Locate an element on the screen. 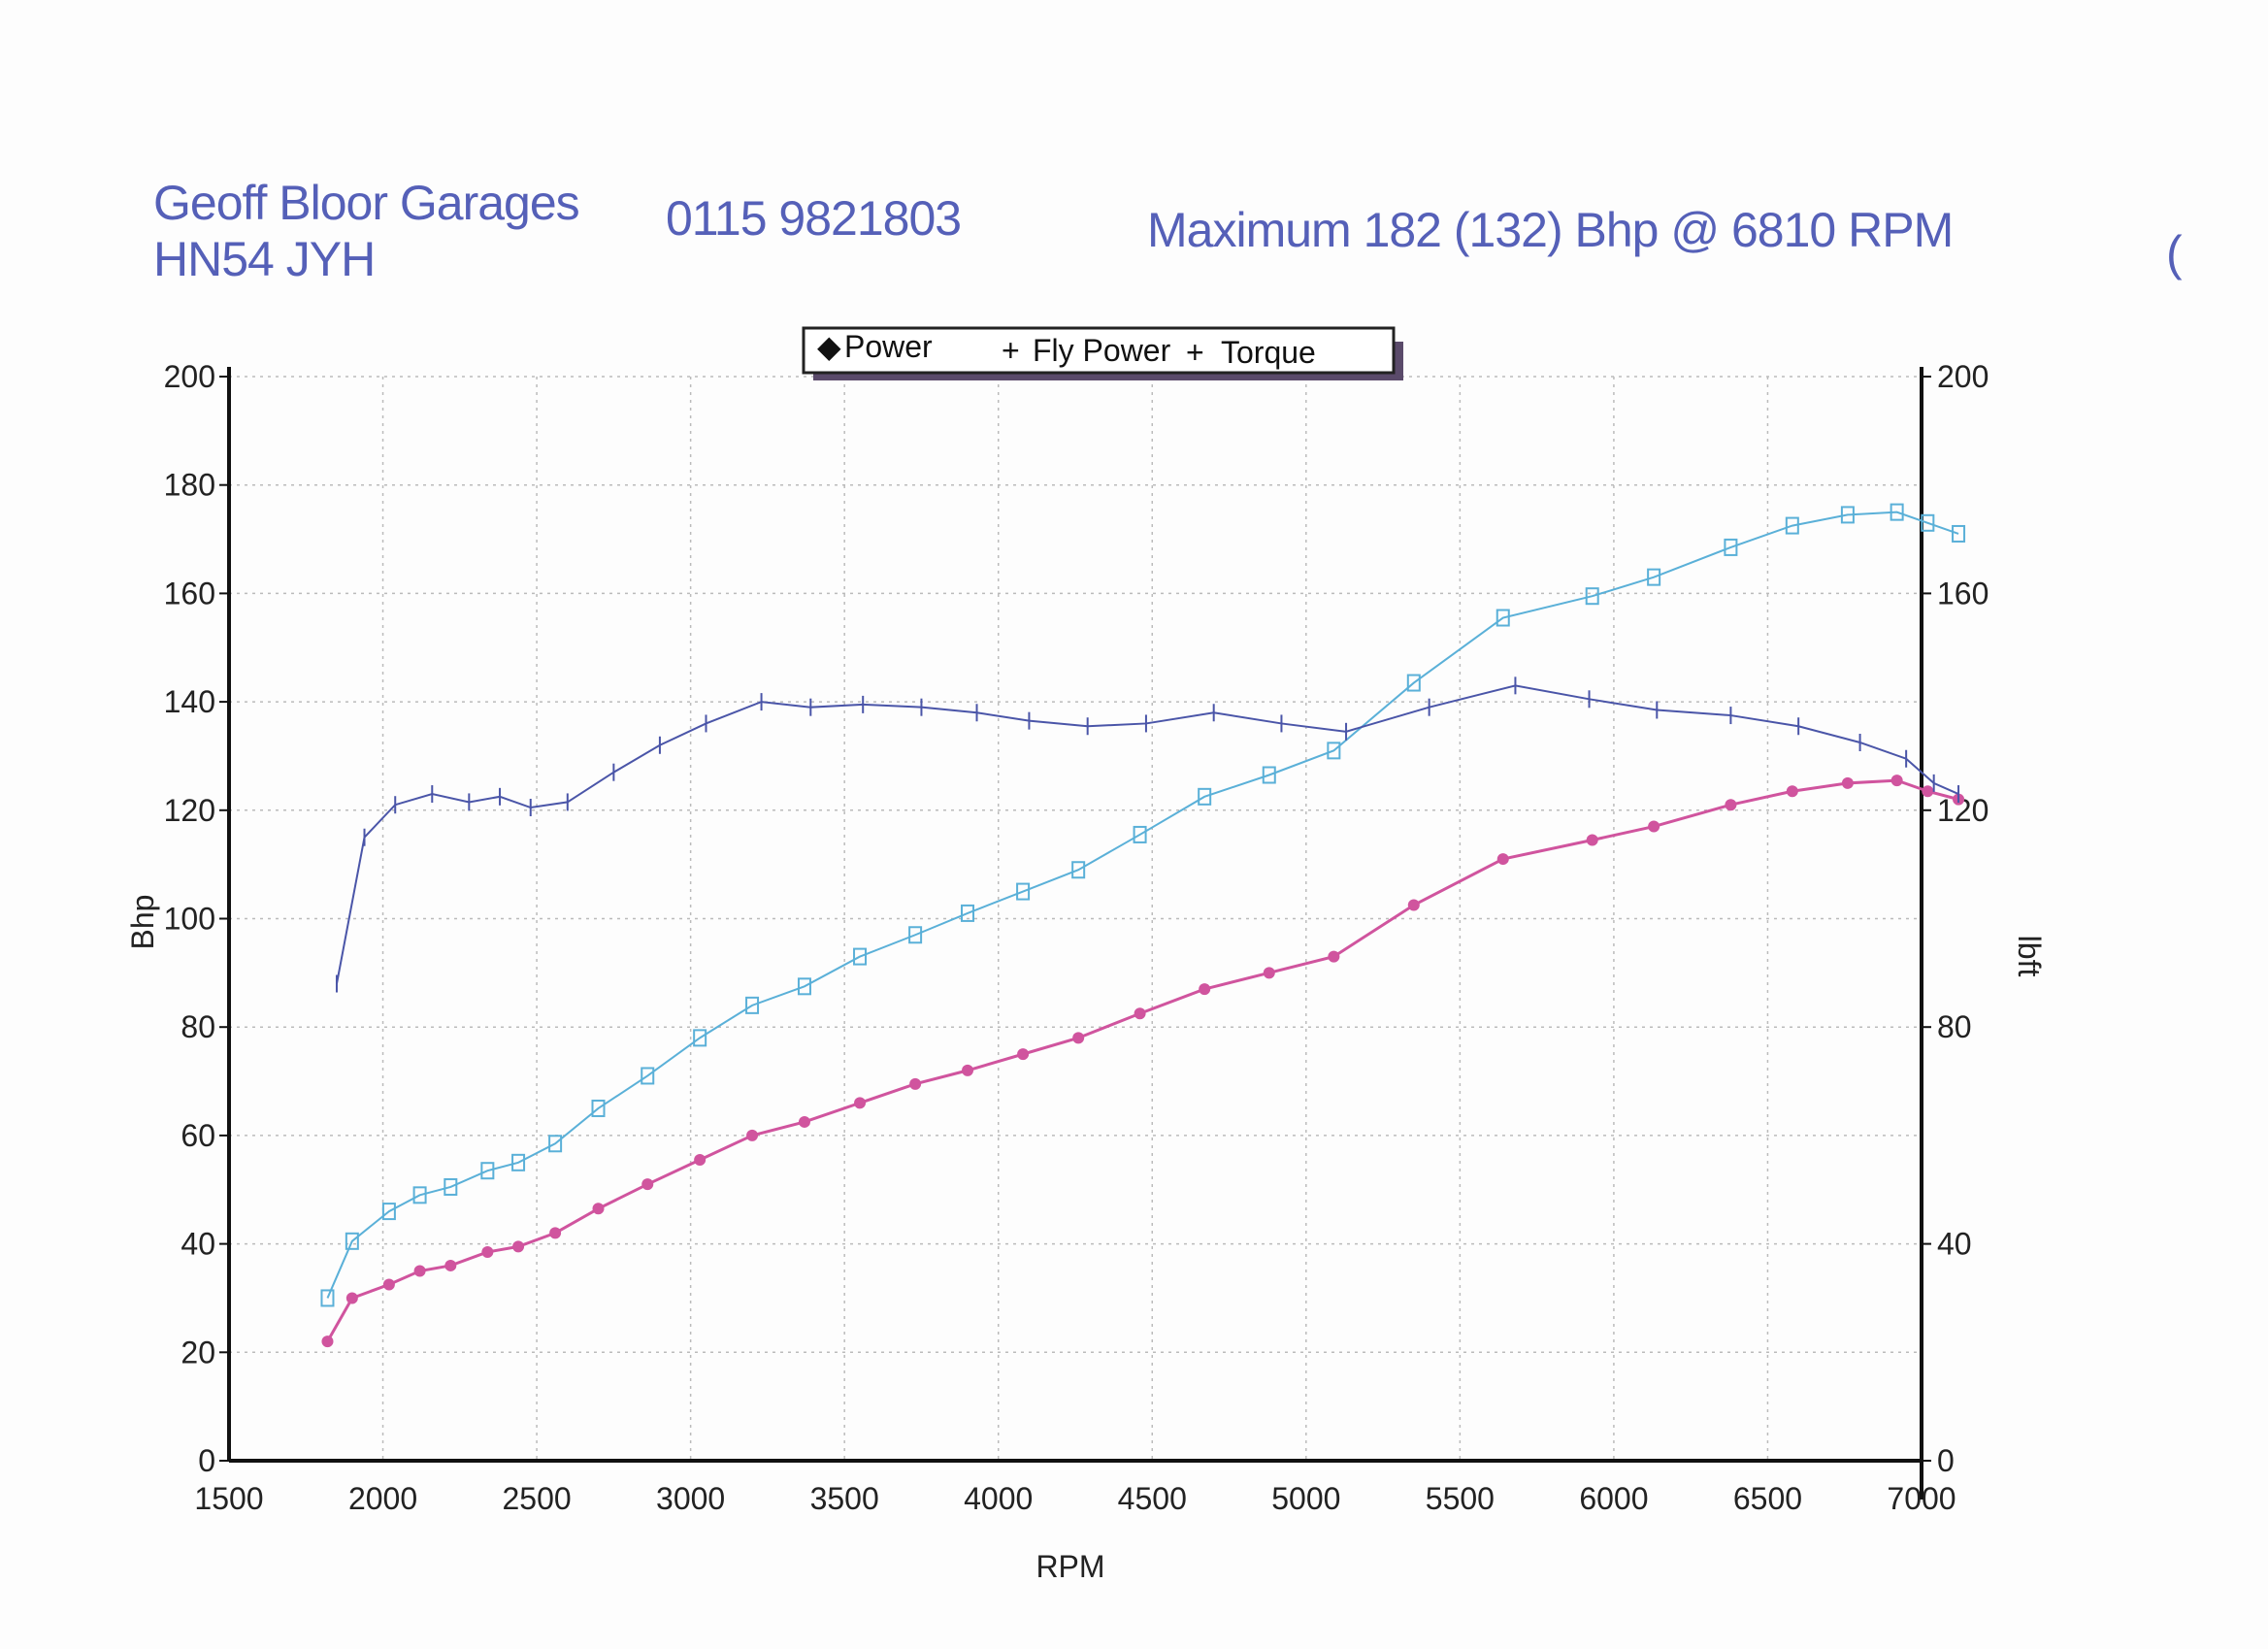  legend-marker-torque: + is located at coordinates (1195, 352).